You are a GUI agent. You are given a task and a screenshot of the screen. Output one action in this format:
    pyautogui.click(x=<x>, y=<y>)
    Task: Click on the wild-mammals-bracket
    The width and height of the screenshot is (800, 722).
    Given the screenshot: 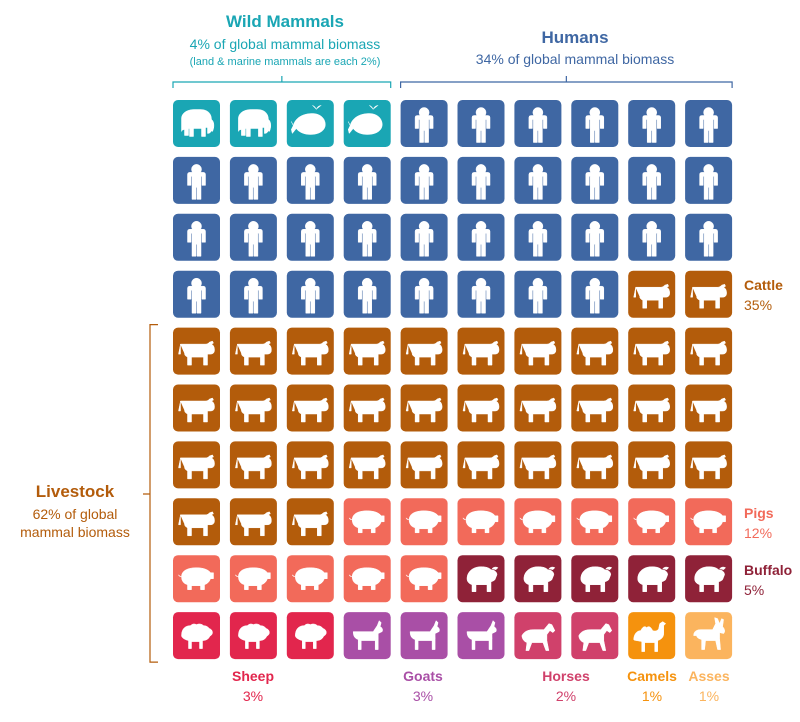 What is the action you would take?
    pyautogui.click(x=282, y=82)
    